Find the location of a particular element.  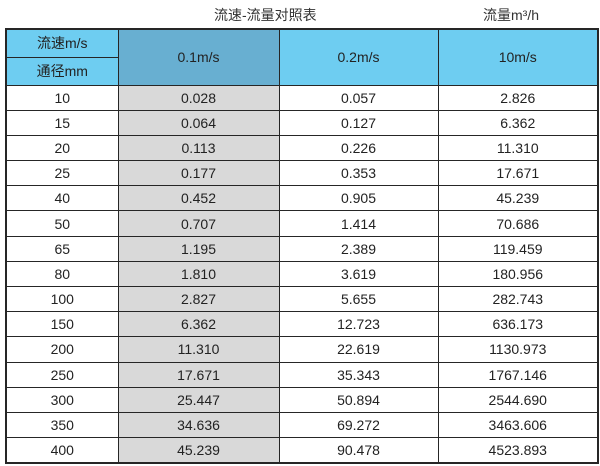

flow-value-0.1ms-cell: 11.310 is located at coordinates (198, 349).